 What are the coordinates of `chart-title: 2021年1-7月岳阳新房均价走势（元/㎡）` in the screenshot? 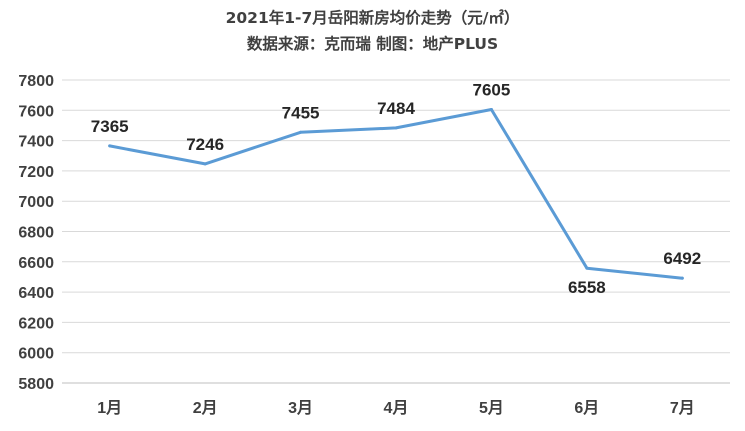 It's located at (372, 18).